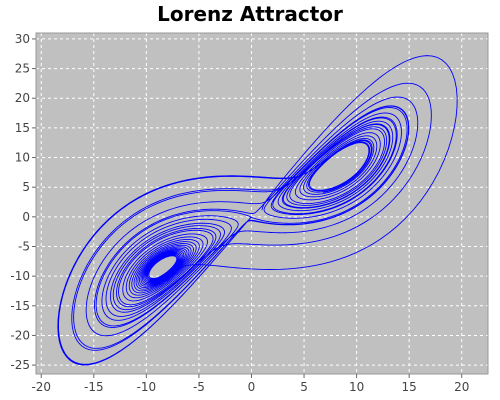  I want to click on y-tick-label: 20, so click(22, 98).